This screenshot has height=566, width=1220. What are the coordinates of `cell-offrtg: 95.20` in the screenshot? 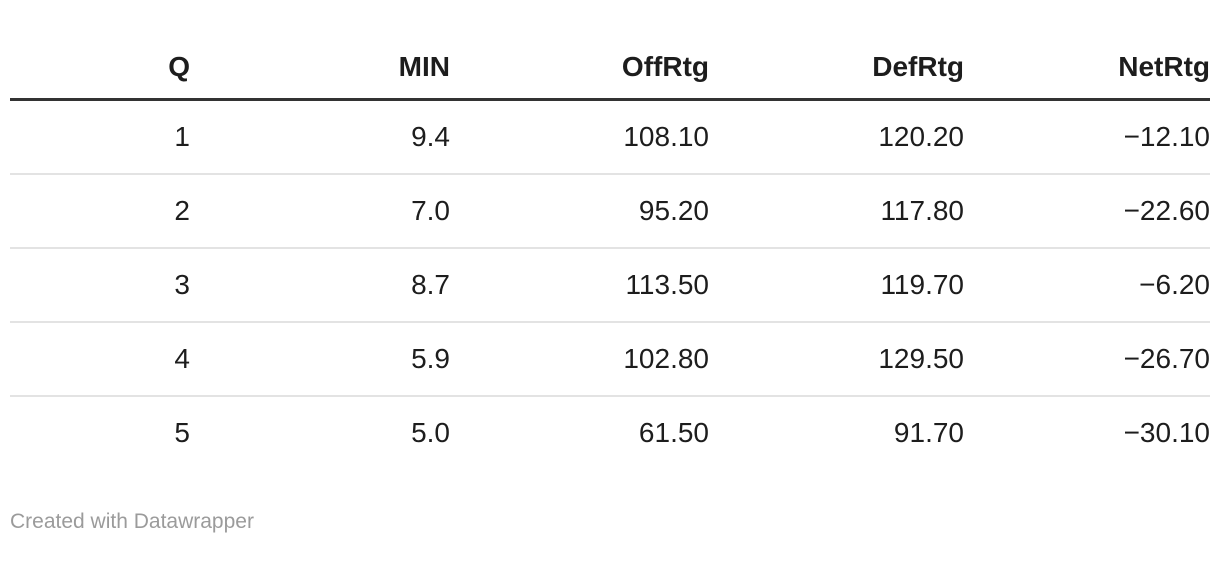 It's located at (579, 210).